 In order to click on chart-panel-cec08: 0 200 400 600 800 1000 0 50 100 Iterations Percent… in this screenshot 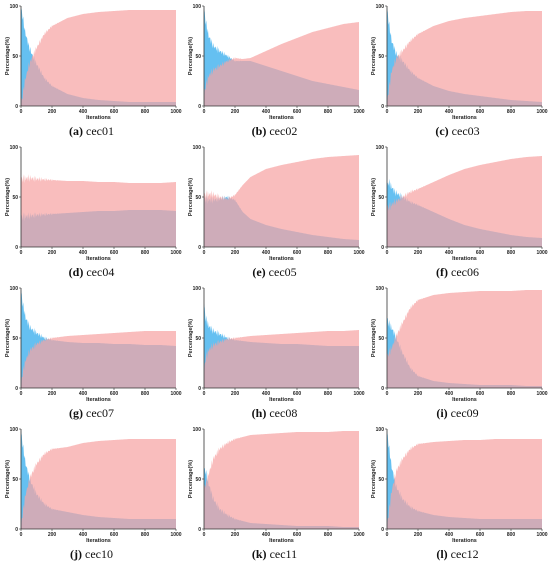, I will do `click(274, 352)`.